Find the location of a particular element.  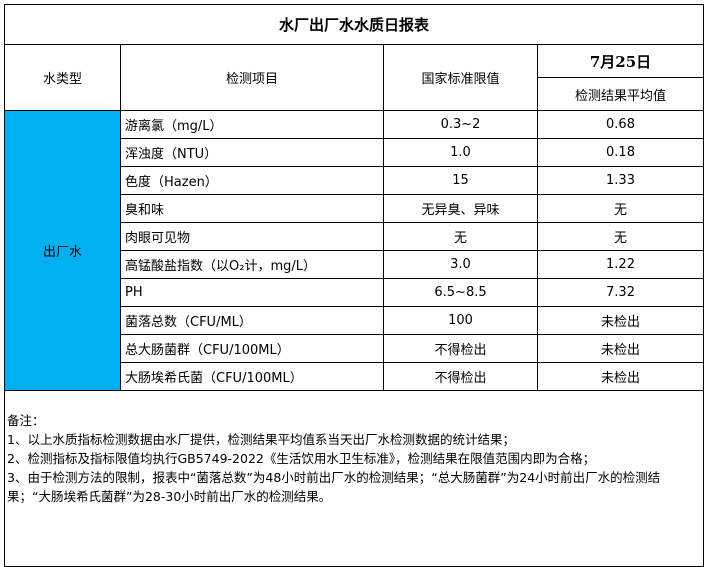

table-row: 菌落总数（CFU/ML） 100 未检出 is located at coordinates (355, 320).